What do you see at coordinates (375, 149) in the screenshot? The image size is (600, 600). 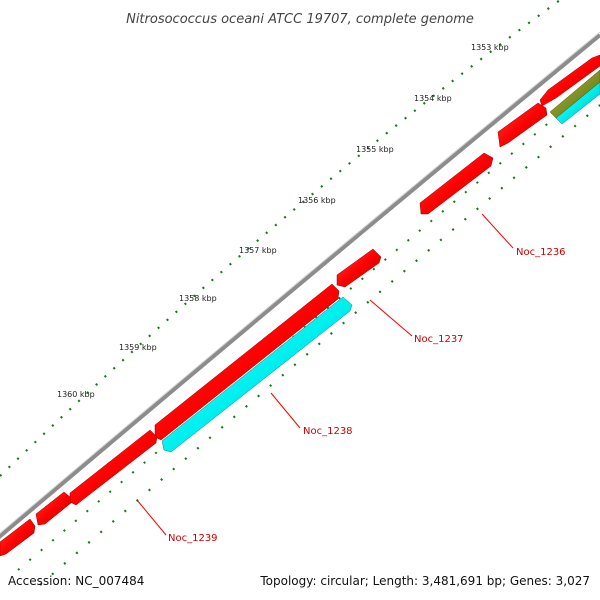 I see `tick-label: 1355 kbp` at bounding box center [375, 149].